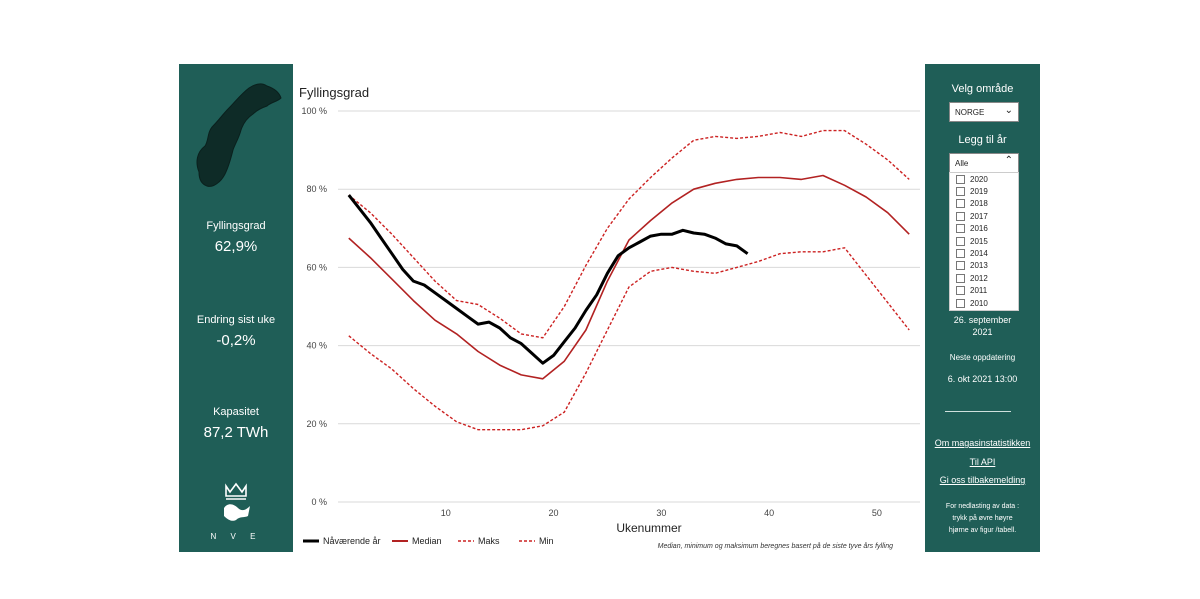 This screenshot has width=1200, height=599. I want to click on kpi-label-fill: Fyllingsgrad, so click(236, 226).